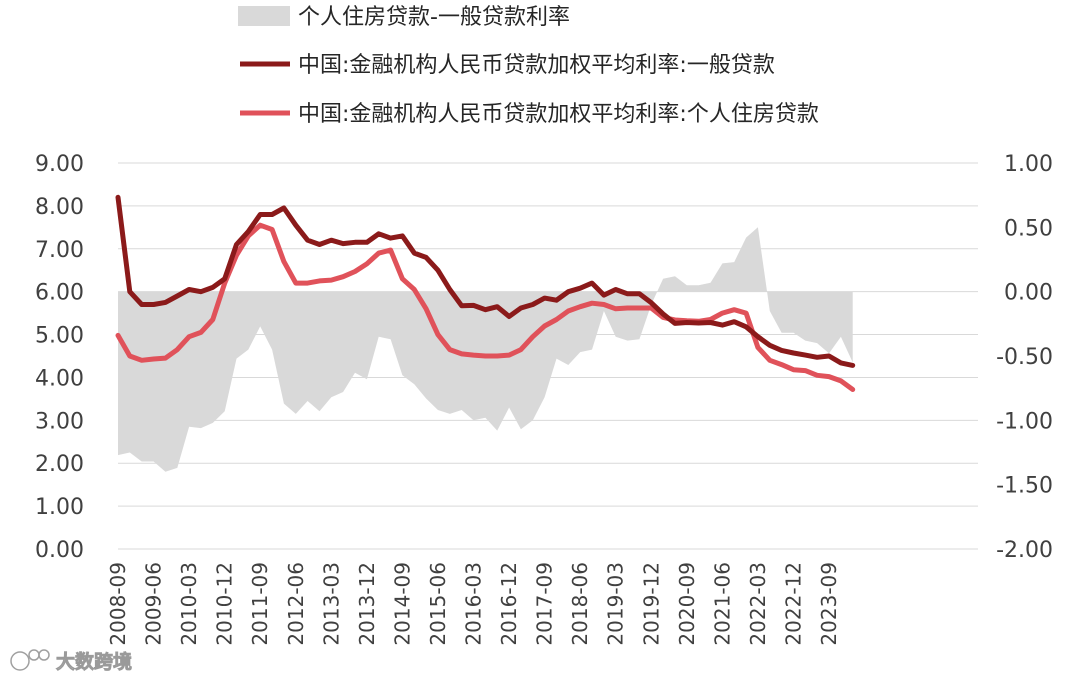  What do you see at coordinates (794, 604) in the screenshot?
I see `x-tick-label: 2022-12` at bounding box center [794, 604].